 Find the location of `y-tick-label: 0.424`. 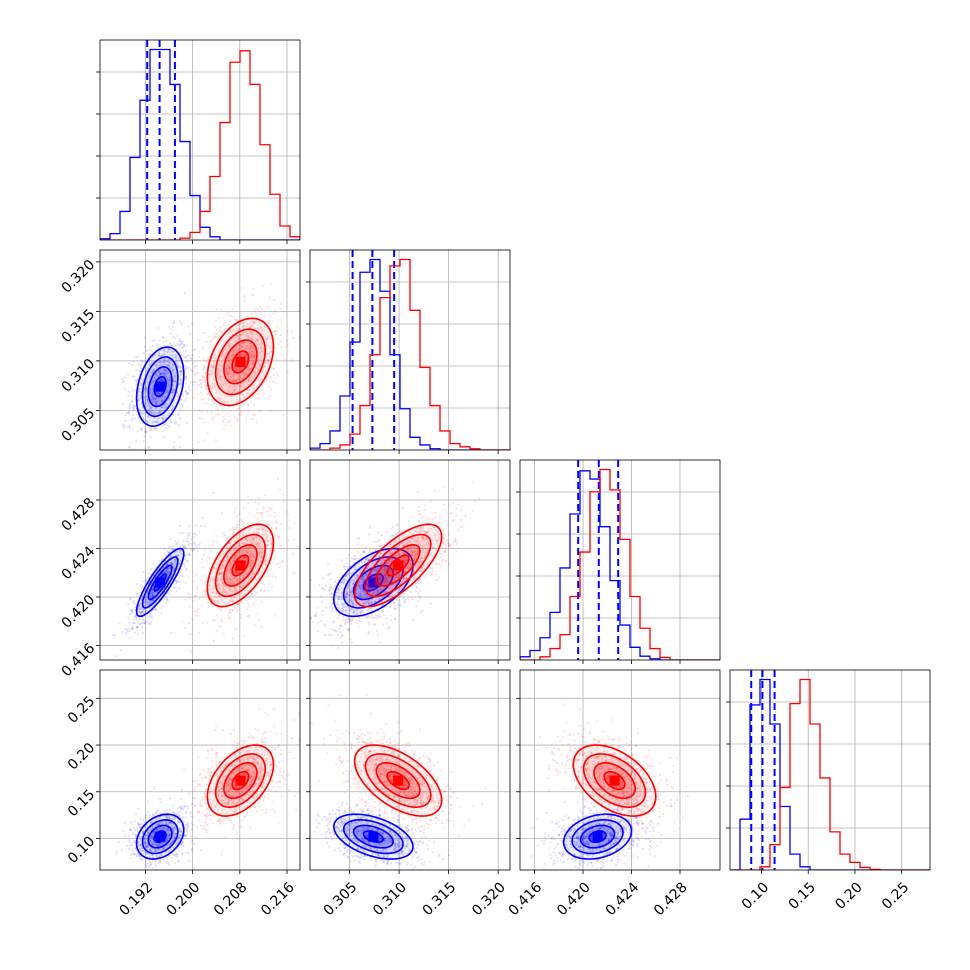

y-tick-label: 0.424 is located at coordinates (79, 563).